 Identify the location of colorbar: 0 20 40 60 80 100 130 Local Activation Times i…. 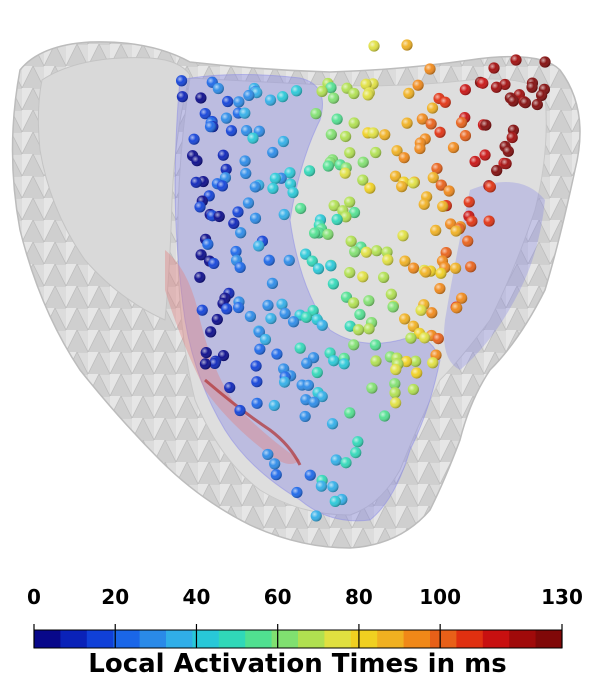
(297, 634).